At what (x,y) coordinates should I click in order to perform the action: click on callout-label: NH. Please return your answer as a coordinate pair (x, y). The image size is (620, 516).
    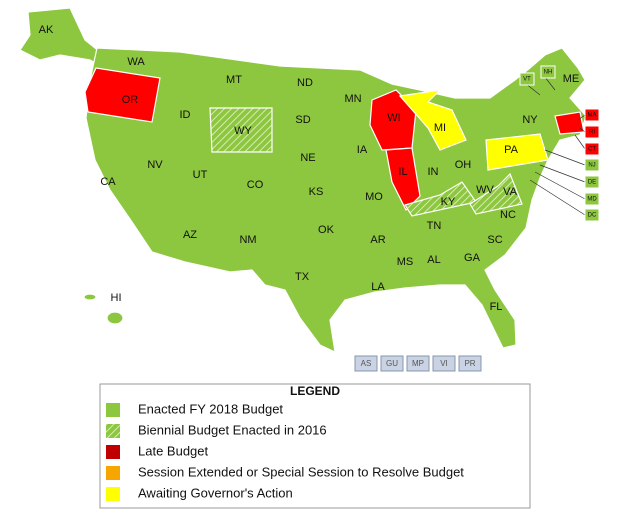
    Looking at the image, I should click on (548, 73).